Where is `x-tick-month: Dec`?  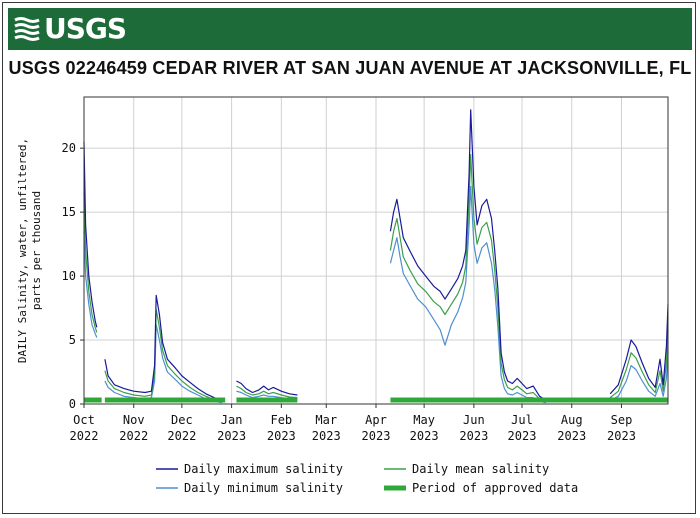 x-tick-month: Dec is located at coordinates (182, 420).